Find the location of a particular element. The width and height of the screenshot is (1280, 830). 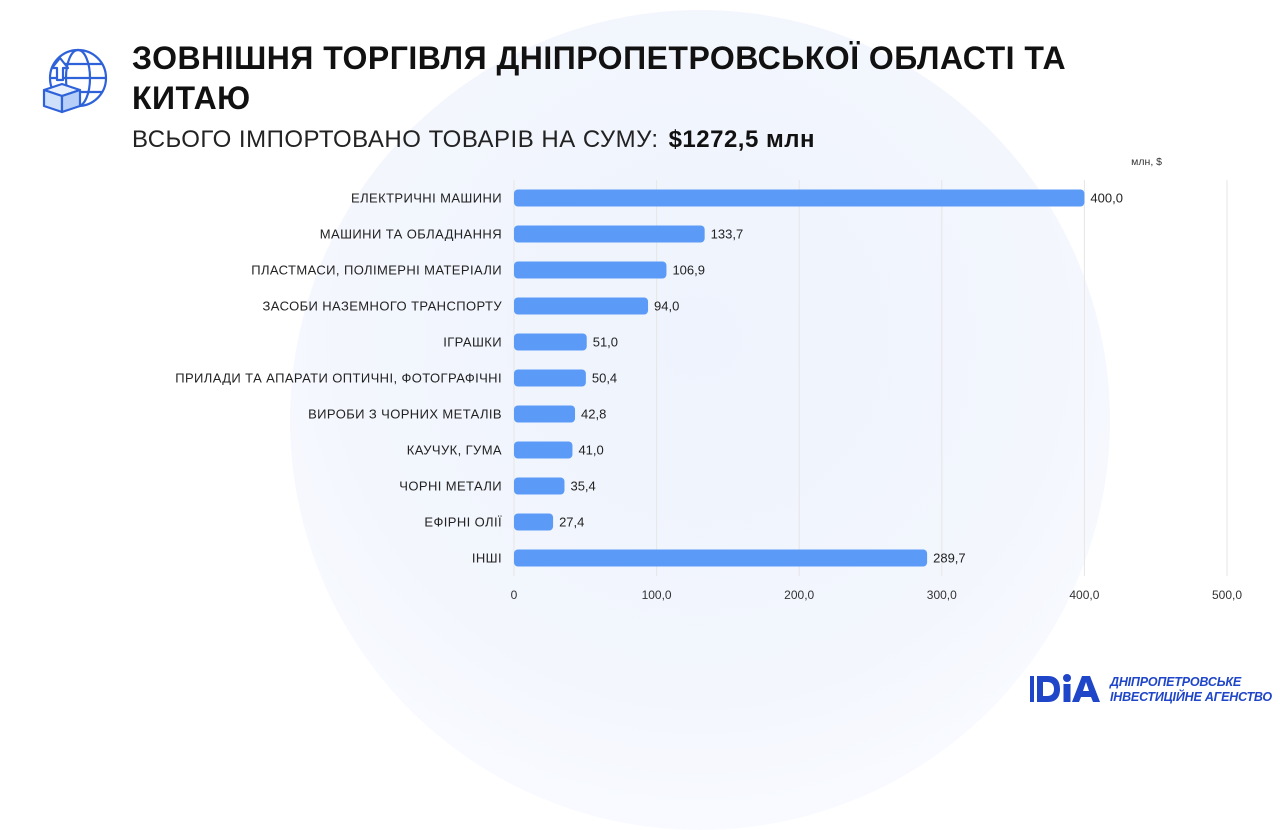

subtitle-total-value: $1272,5 млн is located at coordinates (741, 139).